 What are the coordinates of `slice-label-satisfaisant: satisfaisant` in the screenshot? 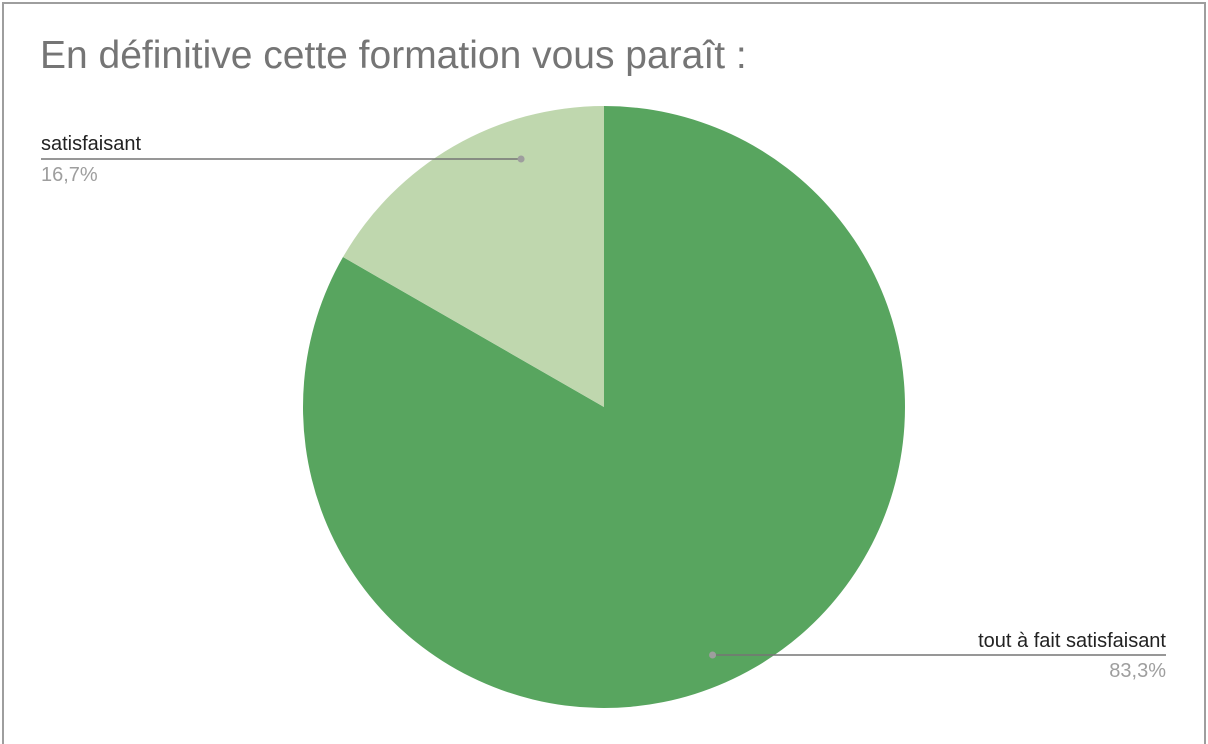 It's located at (91, 144).